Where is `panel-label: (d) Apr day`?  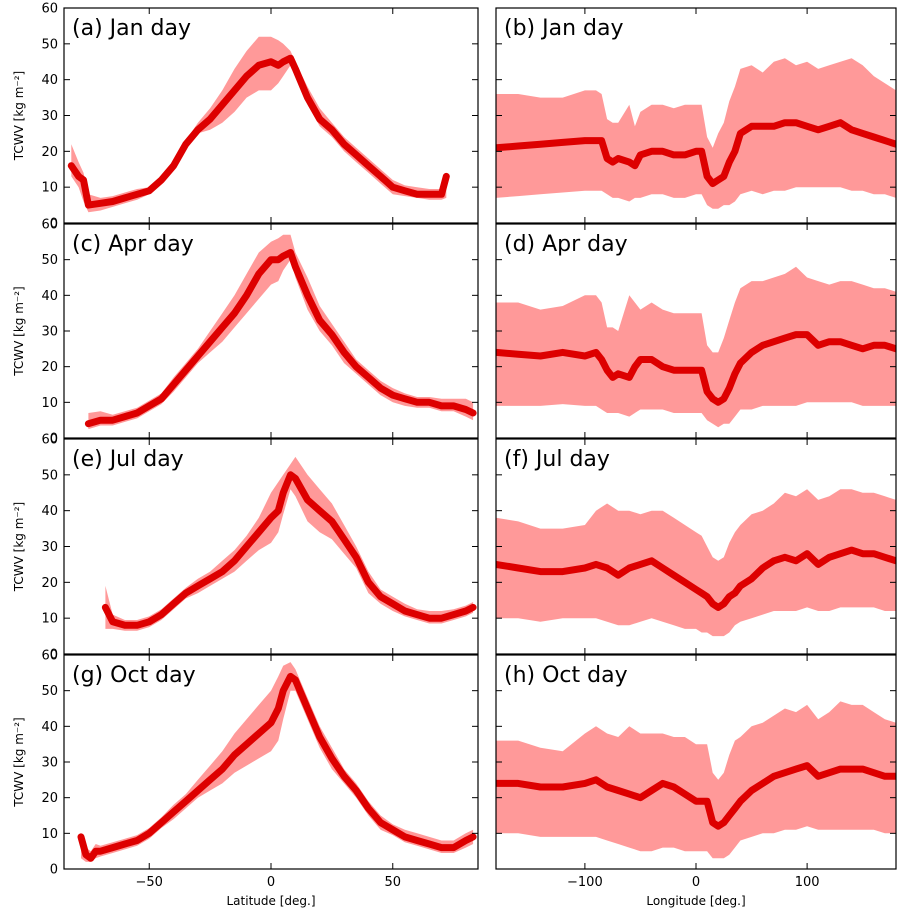 panel-label: (d) Apr day is located at coordinates (566, 244).